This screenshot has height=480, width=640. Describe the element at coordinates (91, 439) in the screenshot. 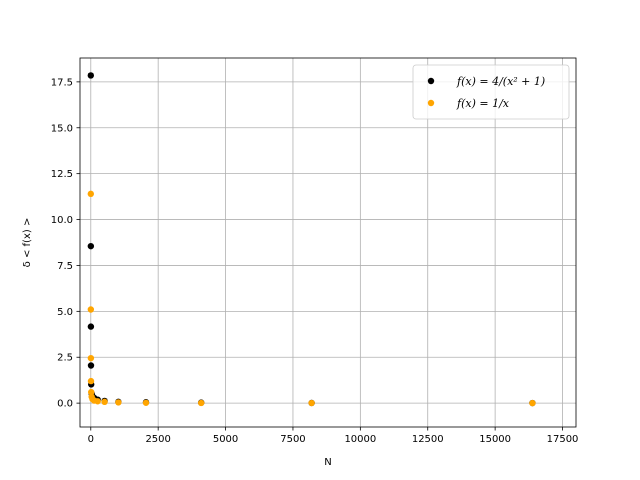

I see `x-tick-label: 0` at that location.